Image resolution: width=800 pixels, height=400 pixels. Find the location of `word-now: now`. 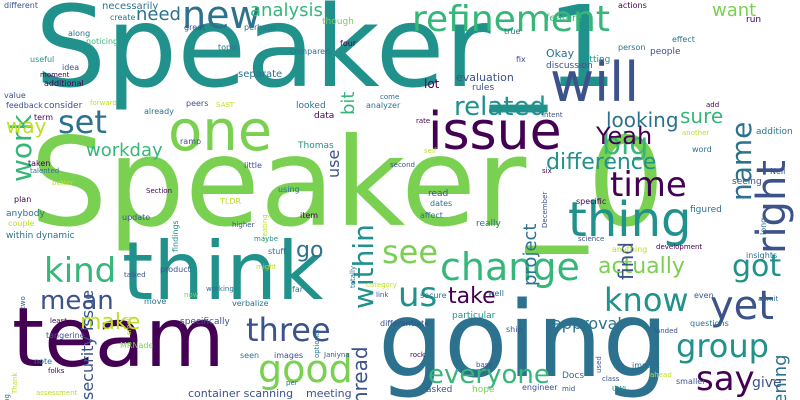

word-now: now is located at coordinates (191, 295).